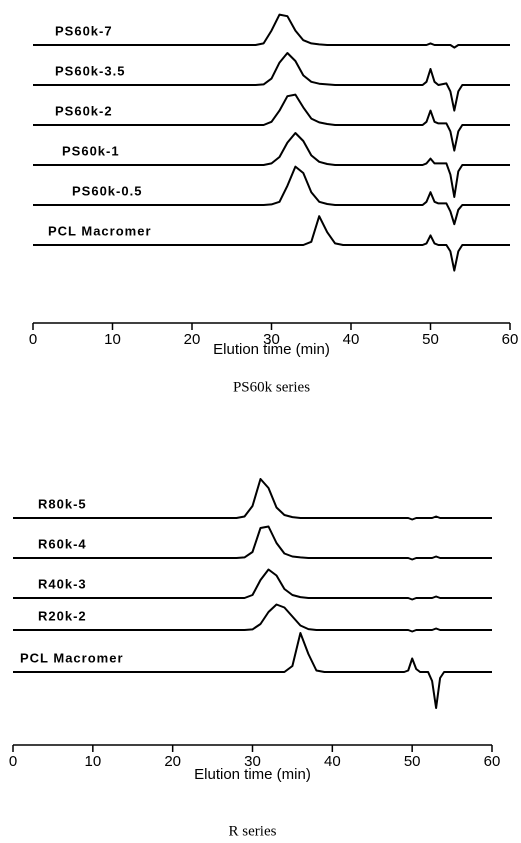 This screenshot has height=843, width=521. What do you see at coordinates (62, 503) in the screenshot?
I see `trace-label: R80k-5` at bounding box center [62, 503].